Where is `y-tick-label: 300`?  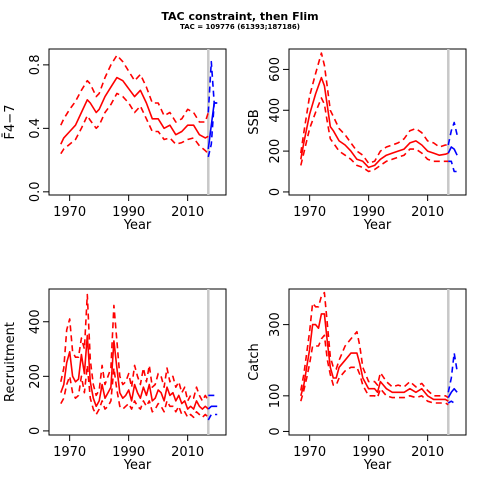 y-tick-label: 300 is located at coordinates (275, 324).